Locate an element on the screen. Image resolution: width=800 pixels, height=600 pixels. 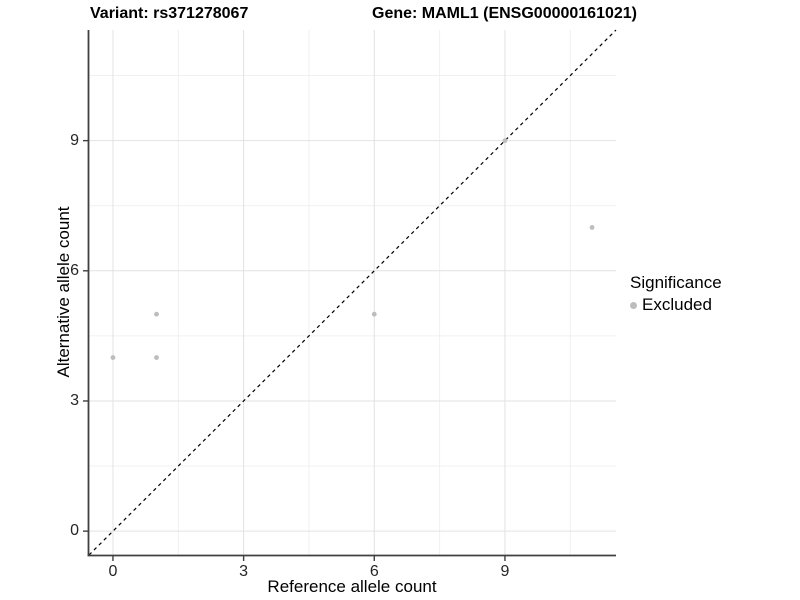
legend-entry-excluded: Excluded is located at coordinates (676, 305).